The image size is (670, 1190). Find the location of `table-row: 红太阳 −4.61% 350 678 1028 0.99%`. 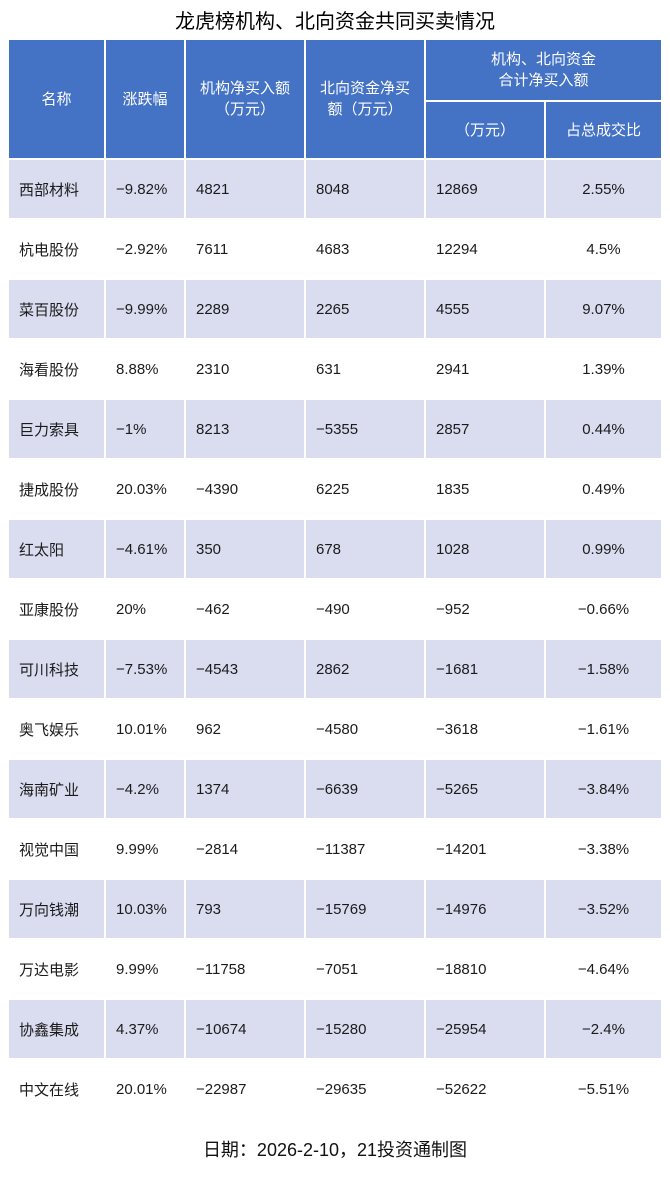

table-row: 红太阳 −4.61% 350 678 1028 0.99% is located at coordinates (335, 549).